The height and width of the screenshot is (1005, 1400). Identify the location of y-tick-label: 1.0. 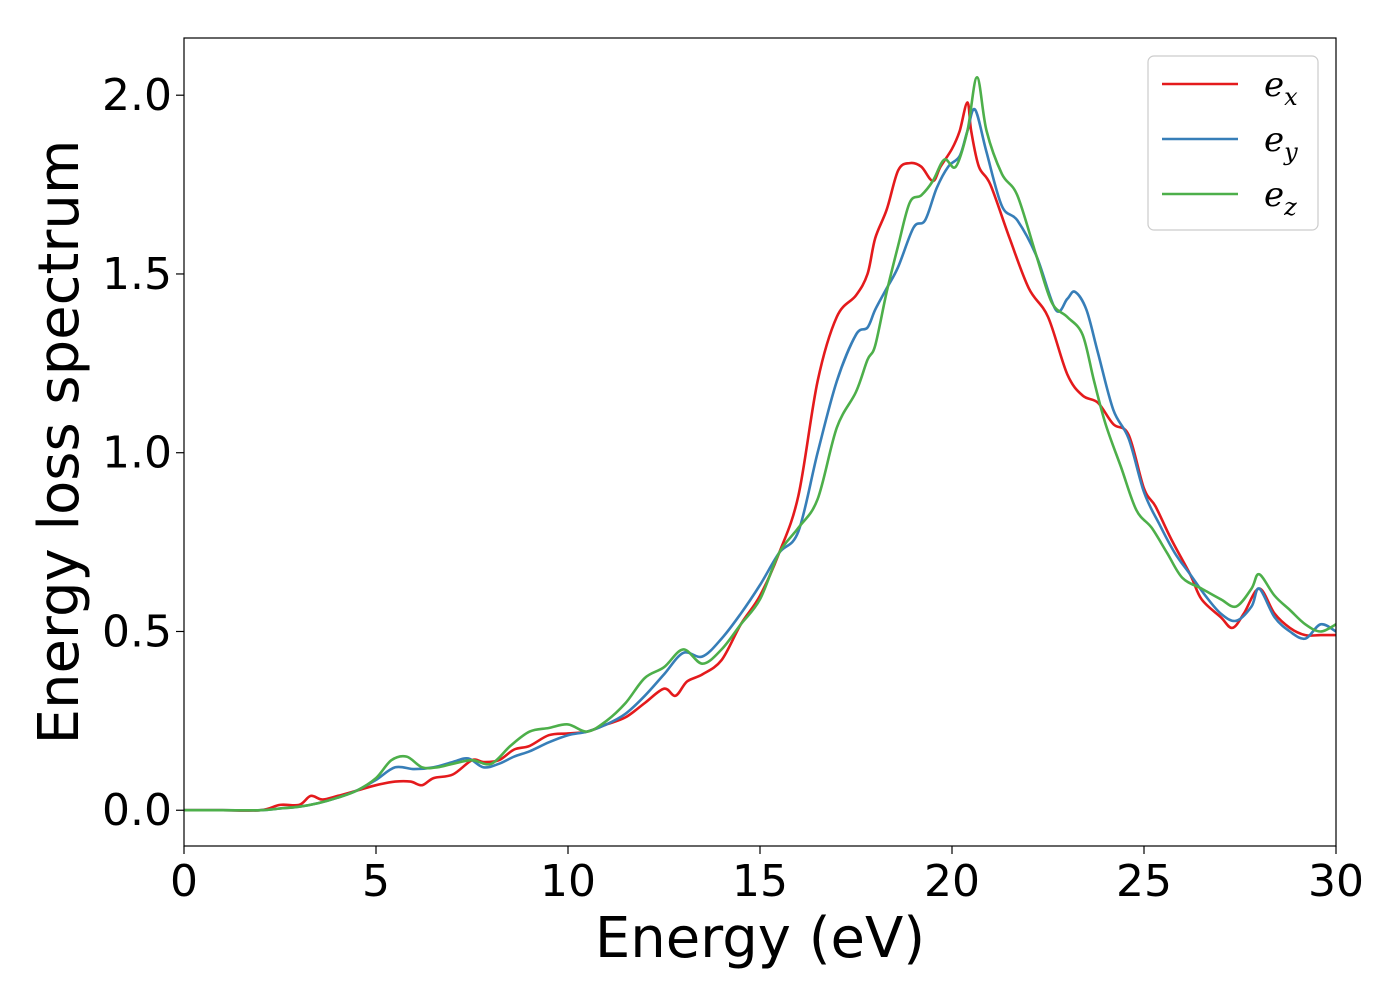
(137, 453).